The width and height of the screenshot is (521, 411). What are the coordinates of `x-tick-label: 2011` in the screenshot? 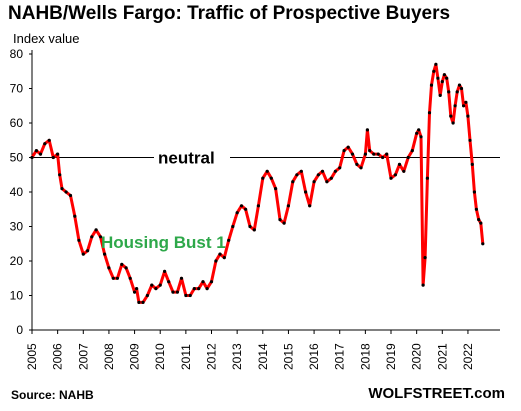 It's located at (186, 357).